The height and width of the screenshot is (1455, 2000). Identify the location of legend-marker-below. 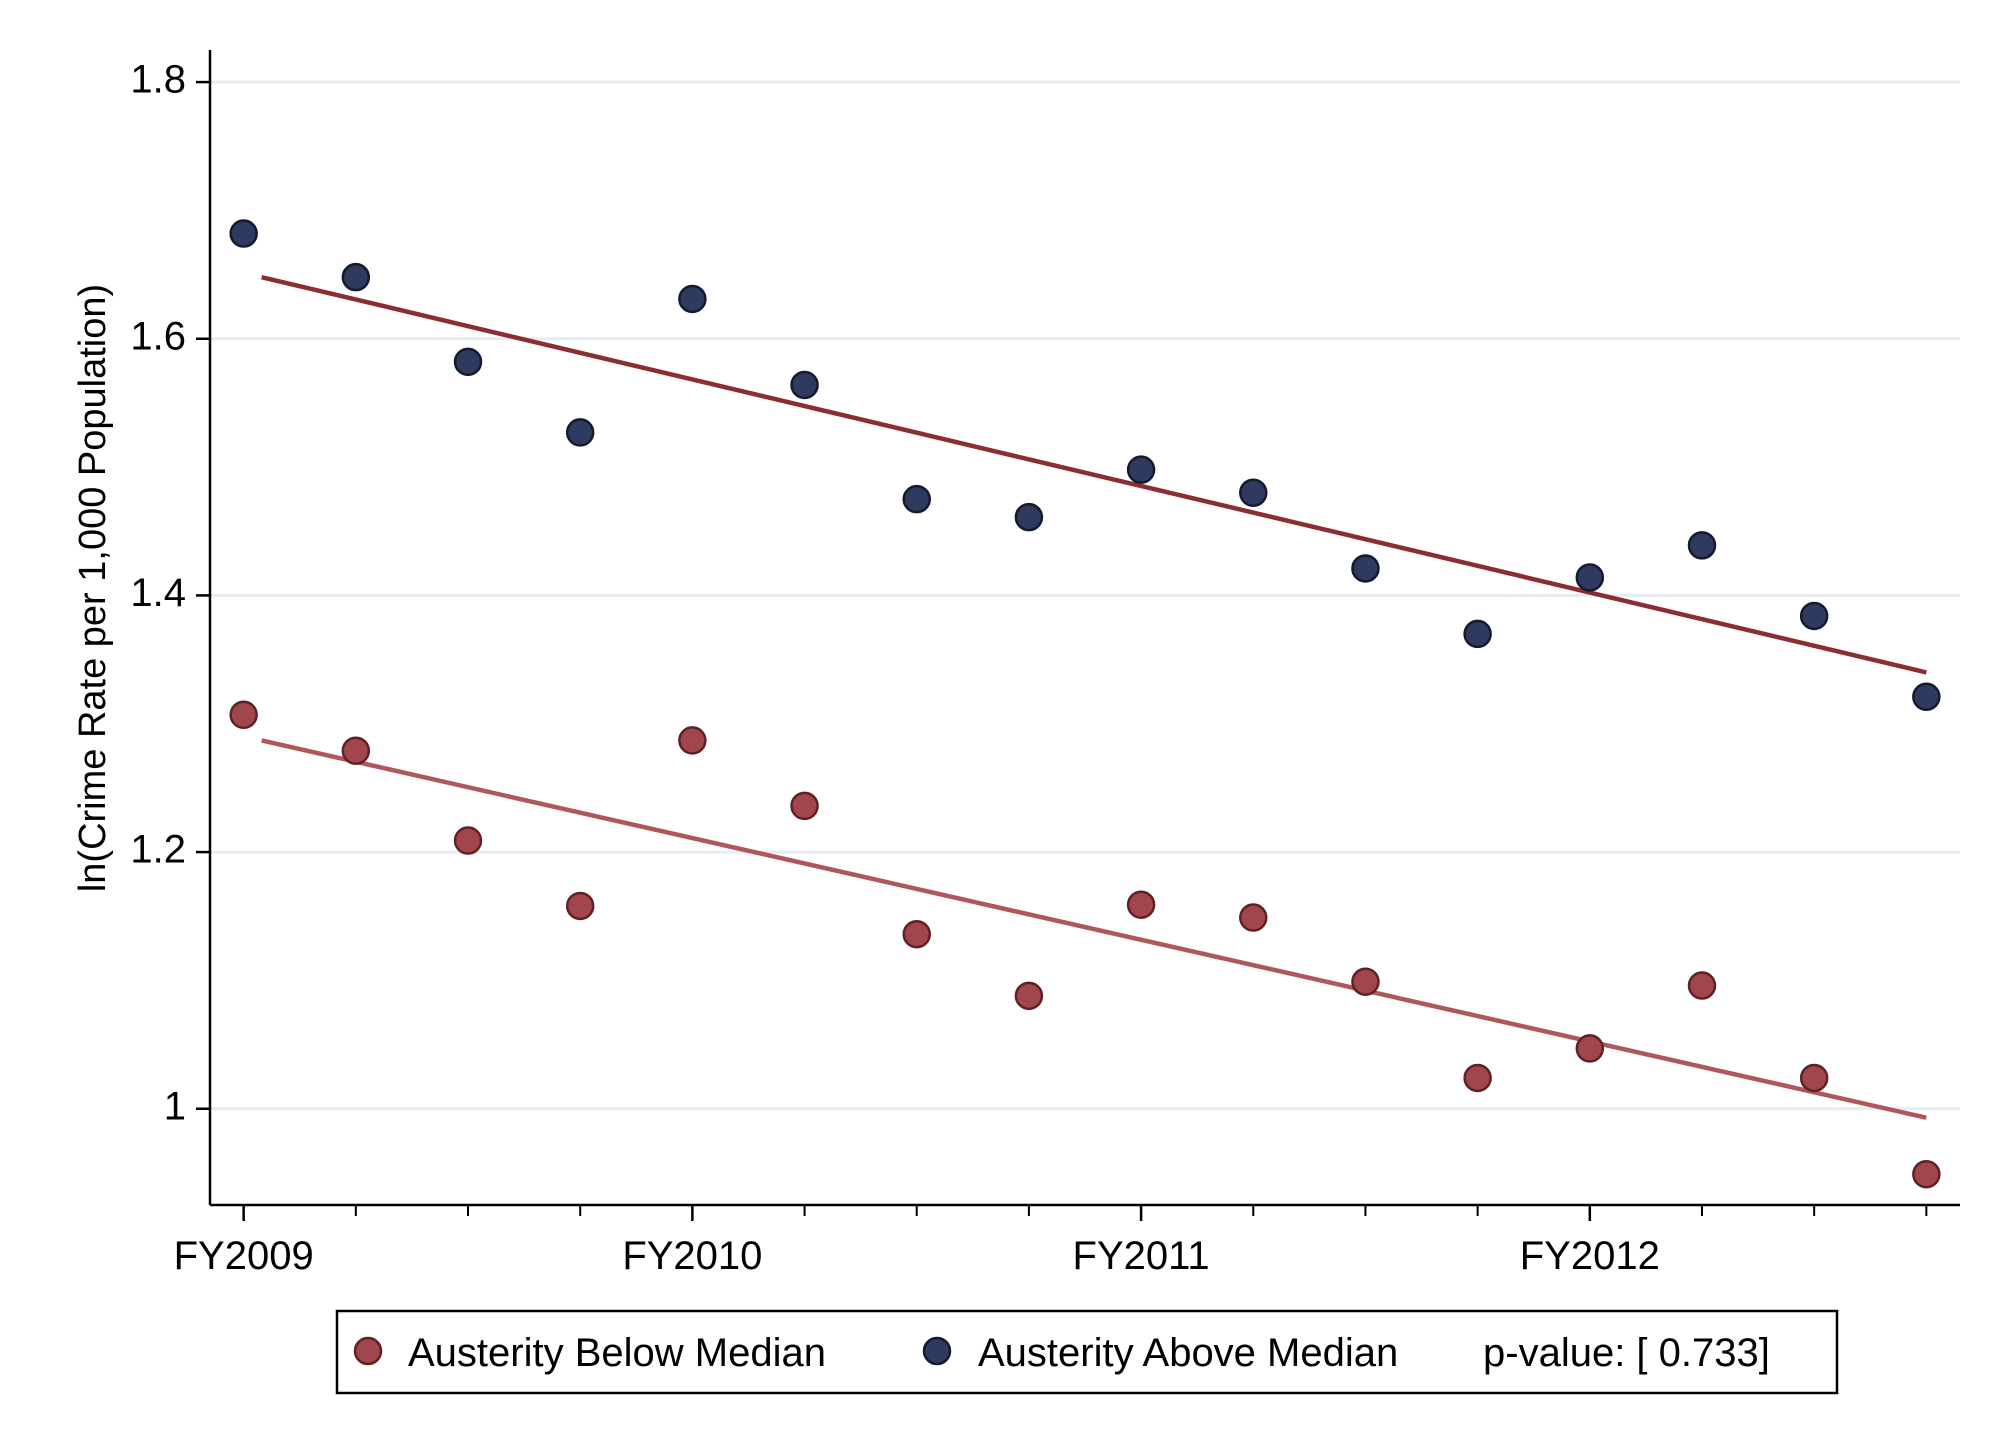
(368, 1351).